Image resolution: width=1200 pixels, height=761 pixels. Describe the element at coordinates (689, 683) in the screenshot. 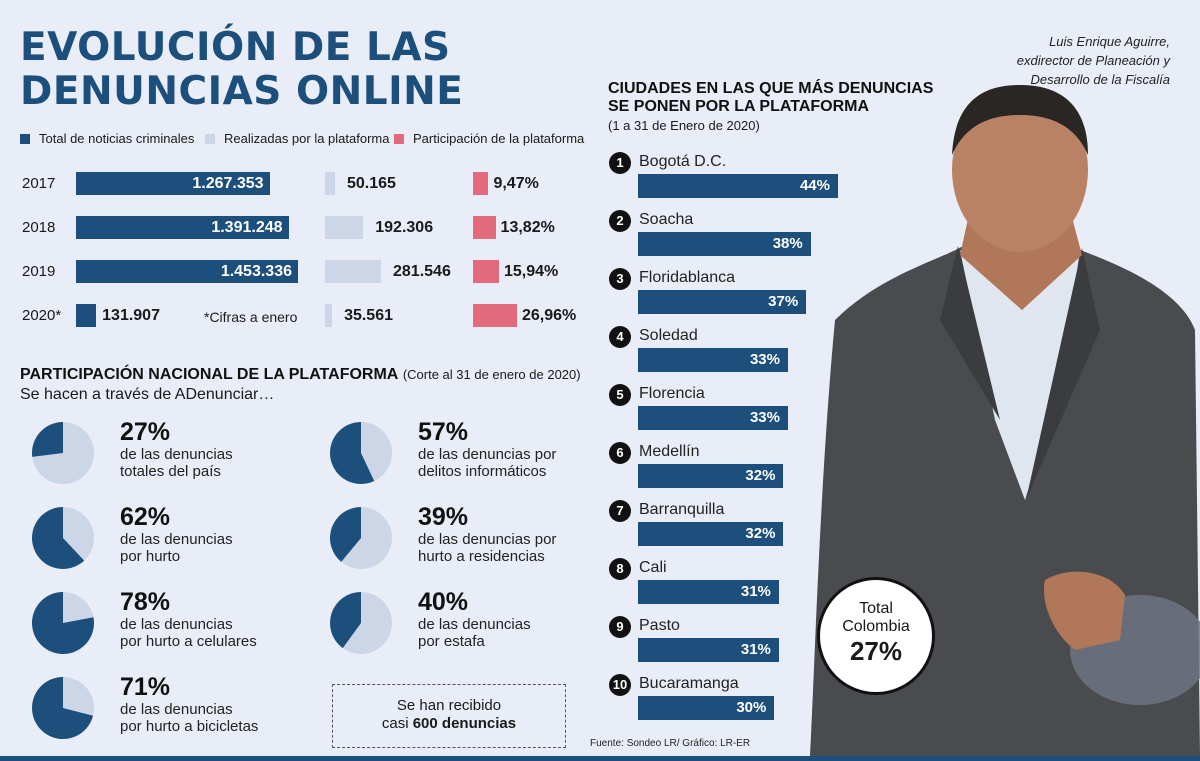

I see `city-name: Bucaramanga` at that location.